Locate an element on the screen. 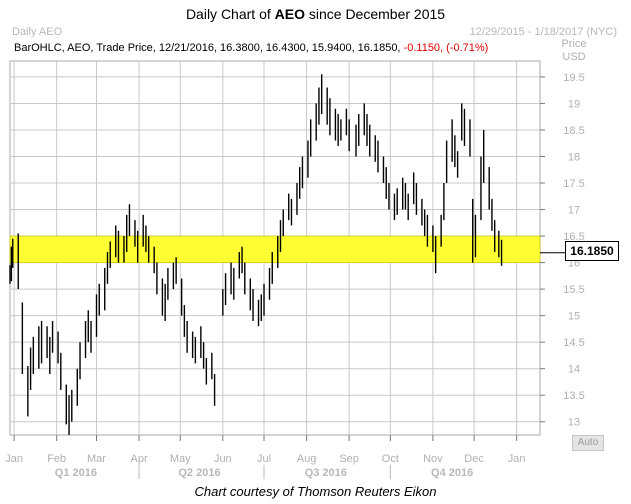  y-tick-label: 19 is located at coordinates (574, 104).